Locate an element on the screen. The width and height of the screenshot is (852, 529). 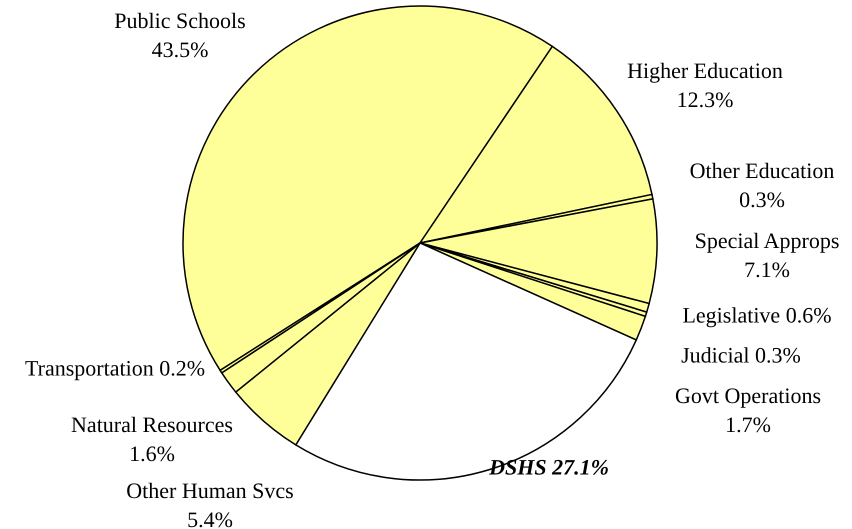
slice-label: Public Schools is located at coordinates (180, 20).